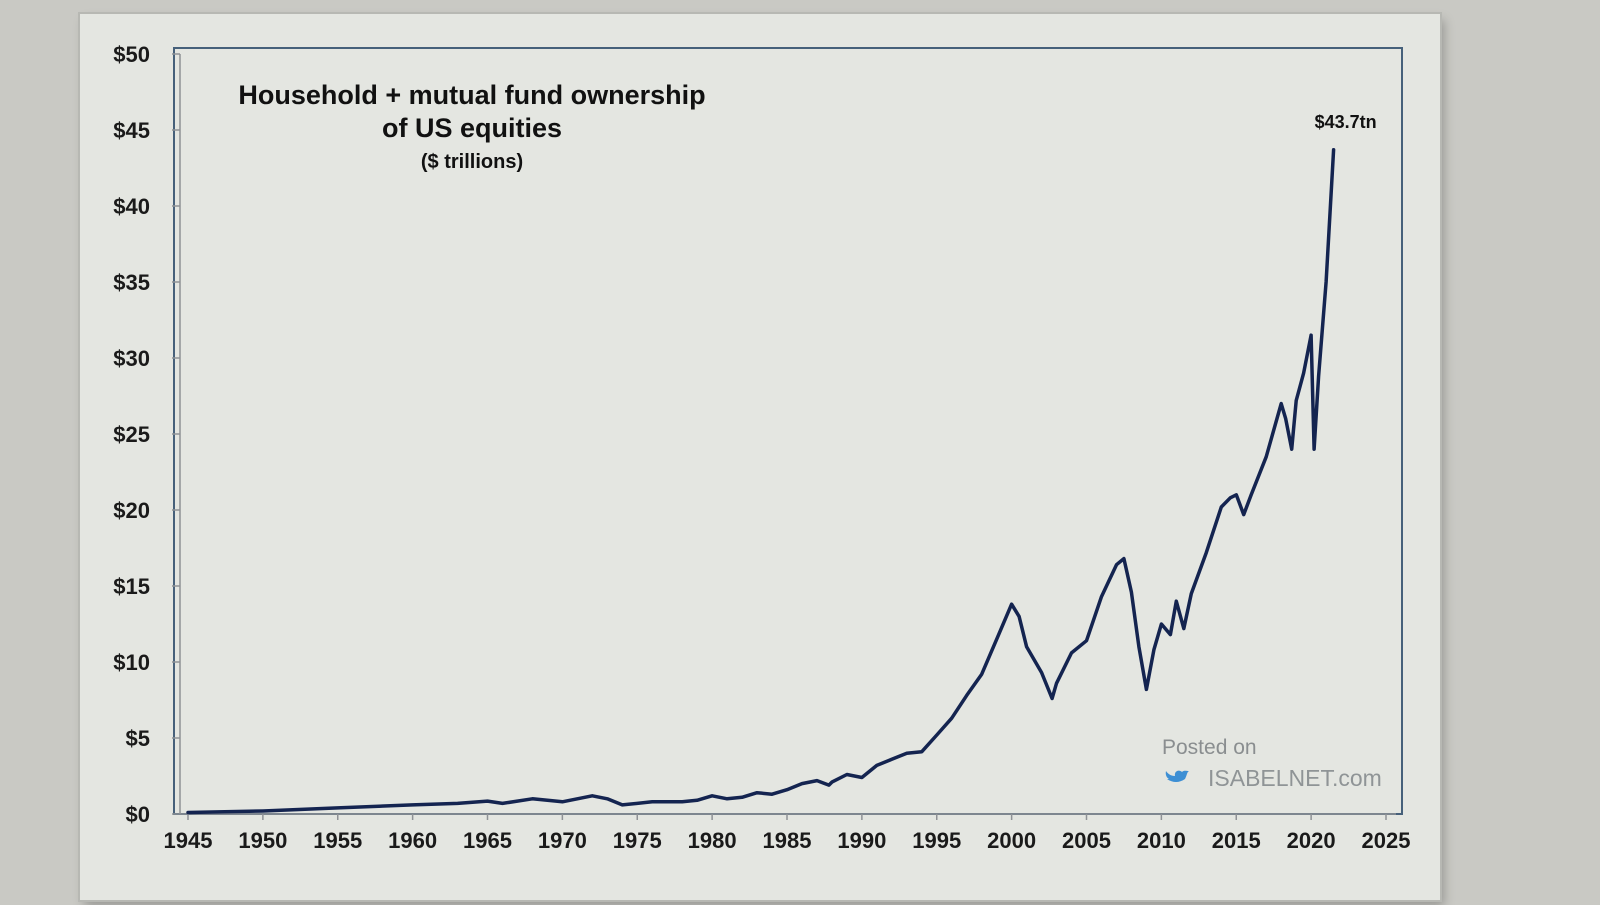  Describe the element at coordinates (138, 814) in the screenshot. I see `y-tick-label: $0` at that location.